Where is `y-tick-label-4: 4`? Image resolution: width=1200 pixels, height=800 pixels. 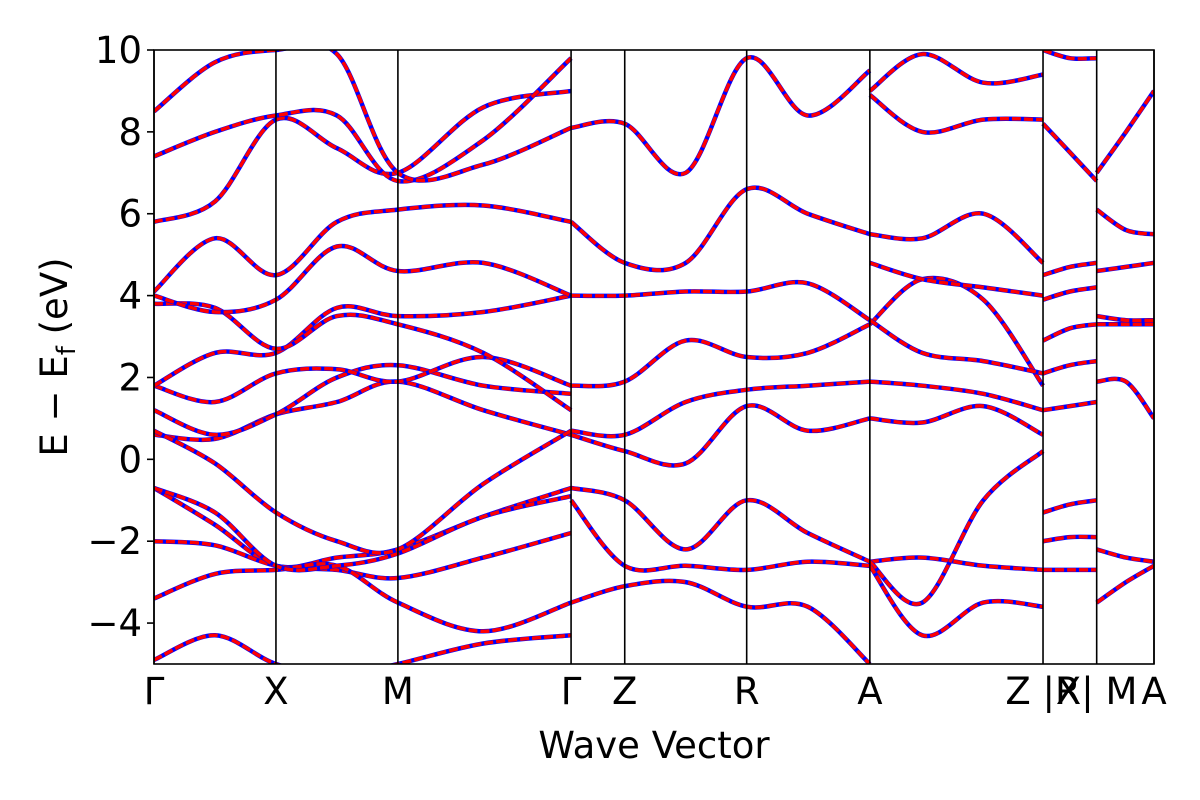 y-tick-label-4: 4 is located at coordinates (130, 296).